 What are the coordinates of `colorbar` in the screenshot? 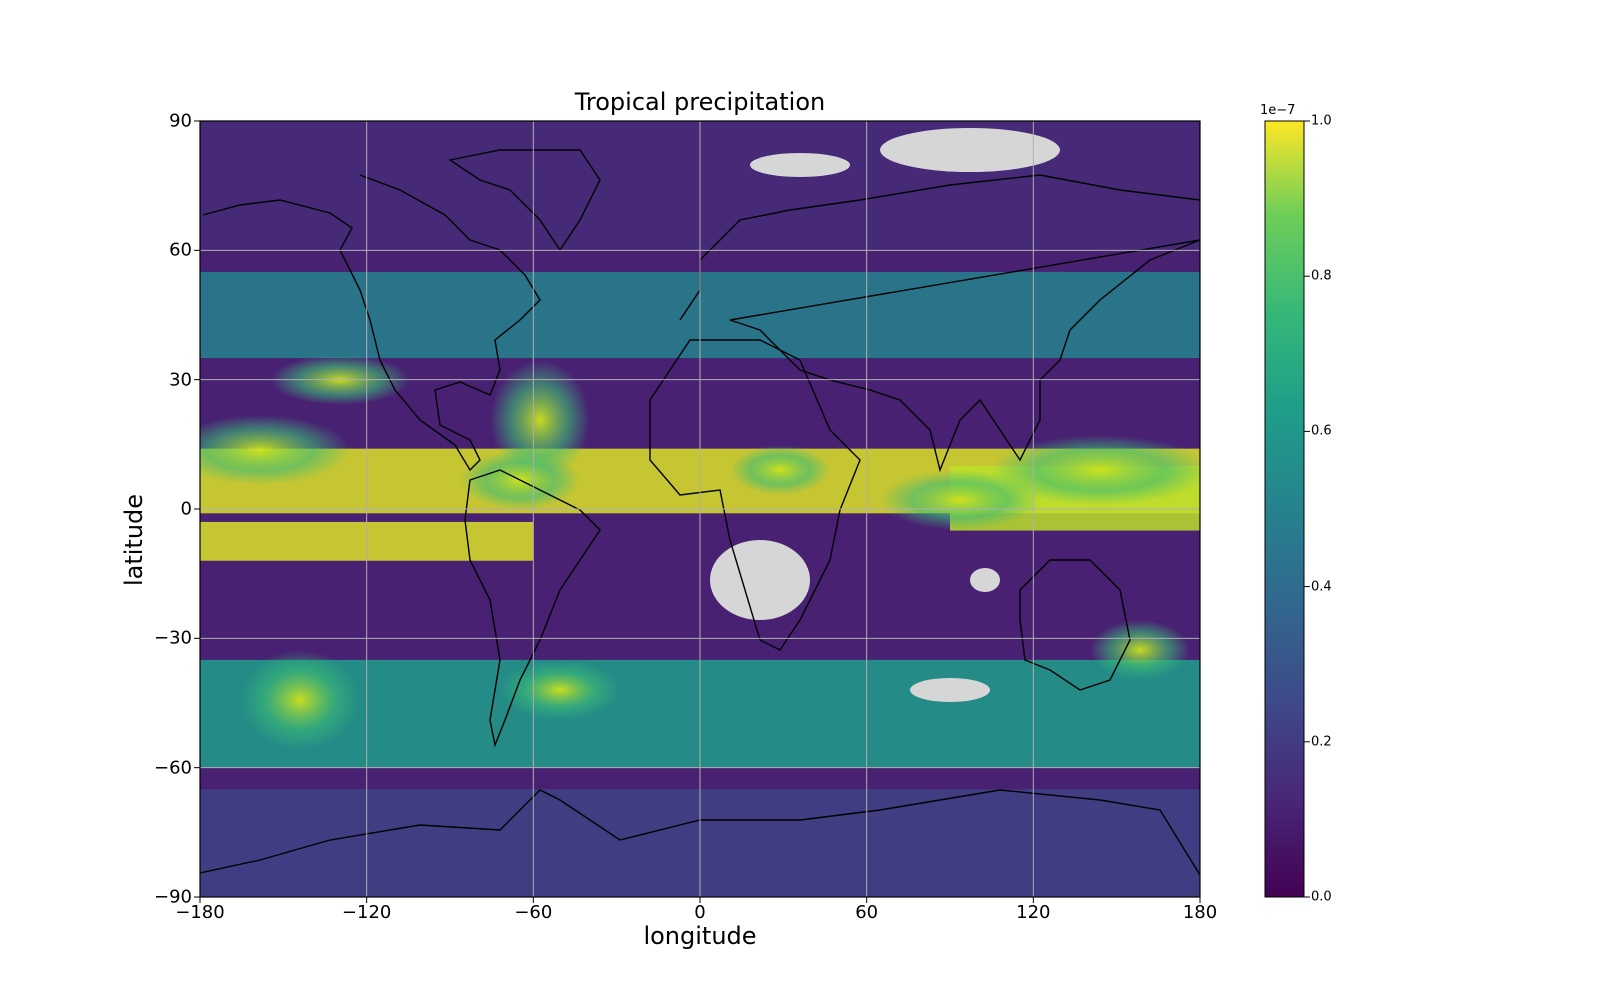 It's located at (1284, 509).